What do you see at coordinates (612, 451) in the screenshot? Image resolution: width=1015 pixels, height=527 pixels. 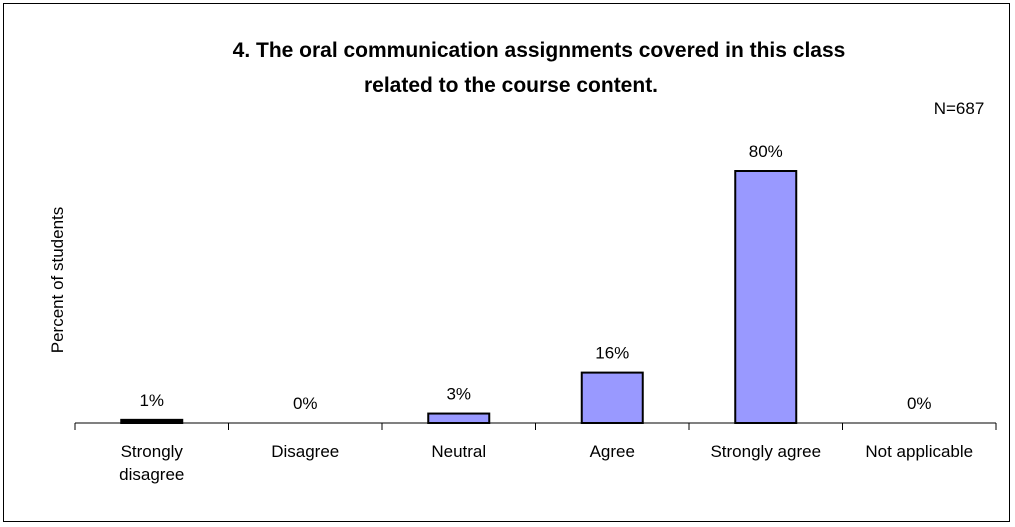 I see `x-tick-label: Agree` at bounding box center [612, 451].